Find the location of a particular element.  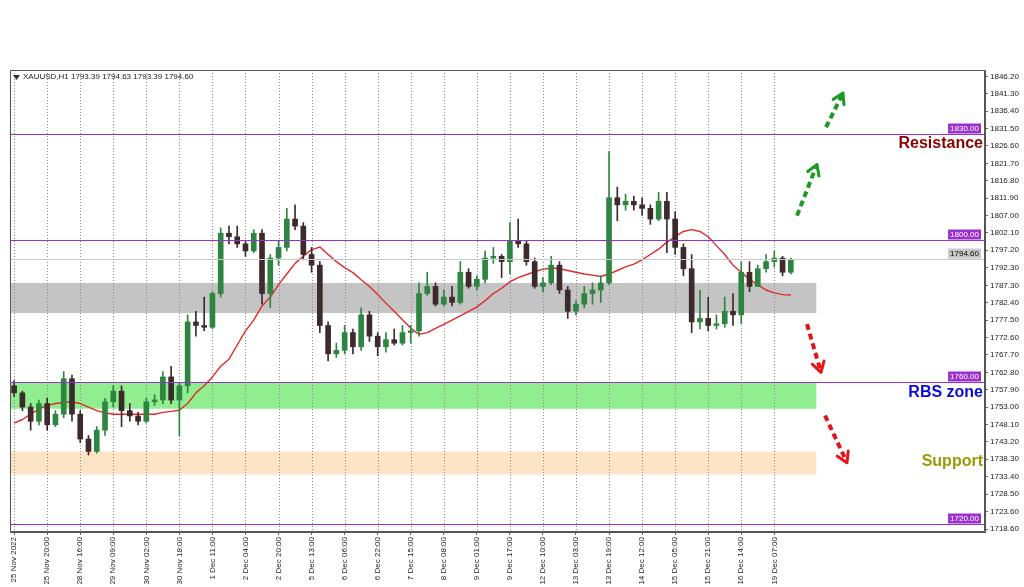

y-tick-label: 1802.10 is located at coordinates (1005, 233).